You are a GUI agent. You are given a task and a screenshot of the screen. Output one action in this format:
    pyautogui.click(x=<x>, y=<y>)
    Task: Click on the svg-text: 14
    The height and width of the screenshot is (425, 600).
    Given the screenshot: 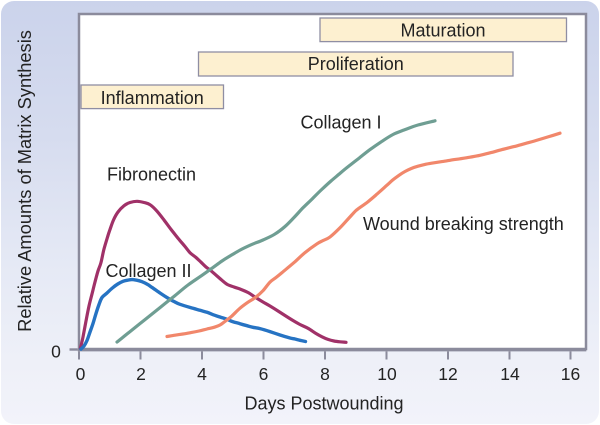 What is the action you would take?
    pyautogui.click(x=510, y=374)
    